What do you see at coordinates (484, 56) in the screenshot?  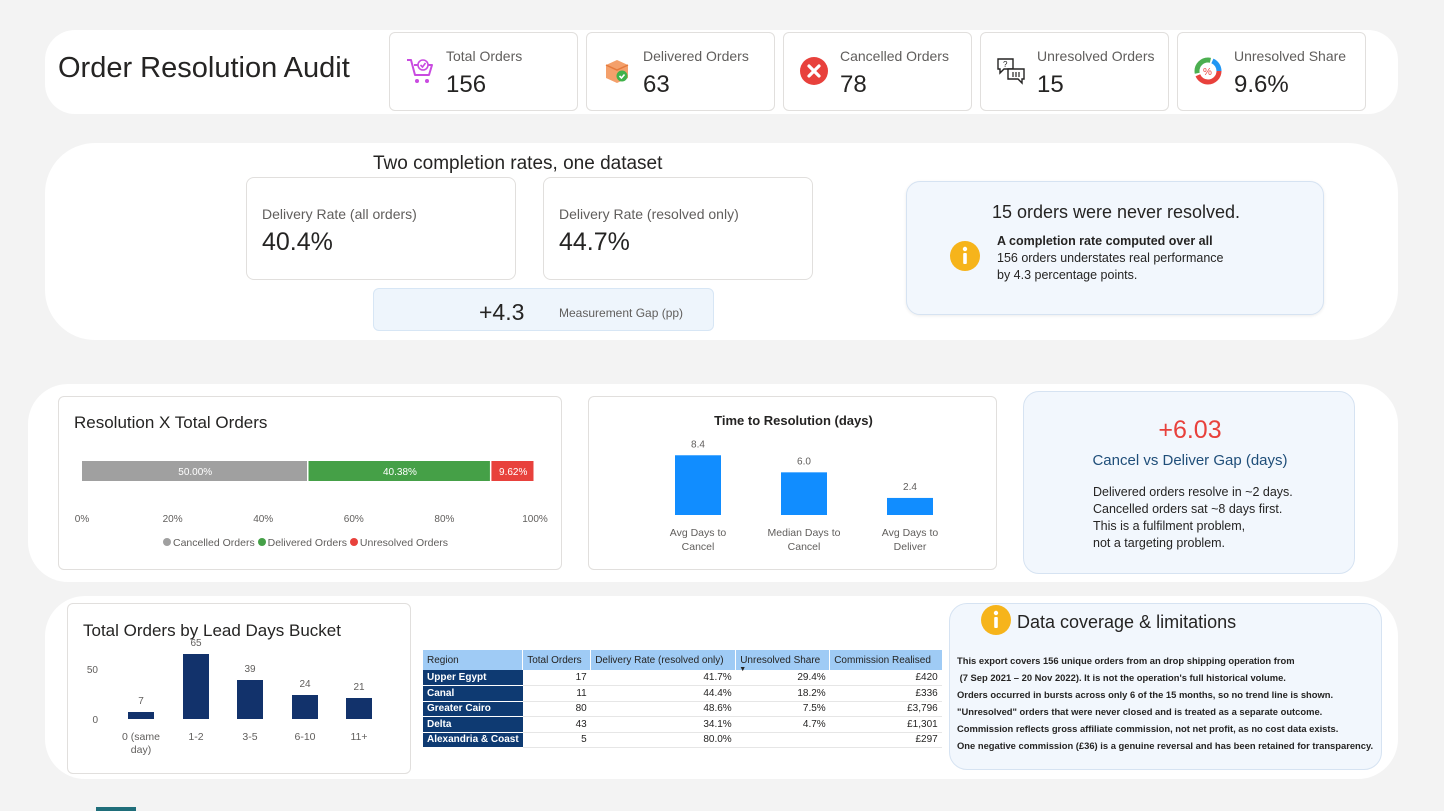 I see `kpi-label: Total Orders` at bounding box center [484, 56].